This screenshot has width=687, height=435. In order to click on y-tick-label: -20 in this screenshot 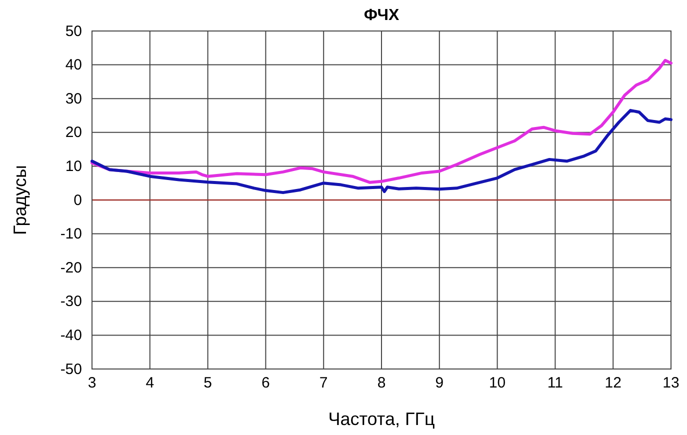, I will do `click(71, 267)`.